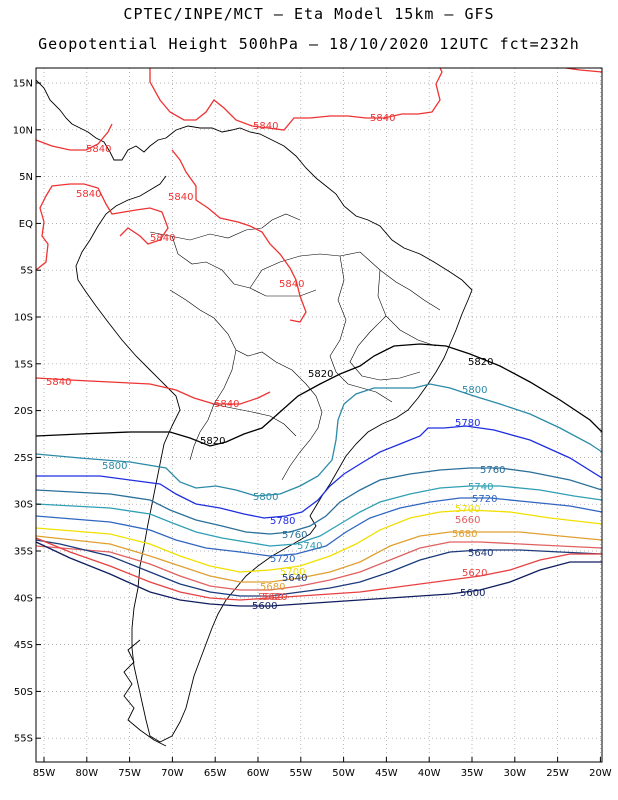 This screenshot has height=800, width=618. What do you see at coordinates (172, 773) in the screenshot?
I see `lon-tick-label: 70W` at bounding box center [172, 773].